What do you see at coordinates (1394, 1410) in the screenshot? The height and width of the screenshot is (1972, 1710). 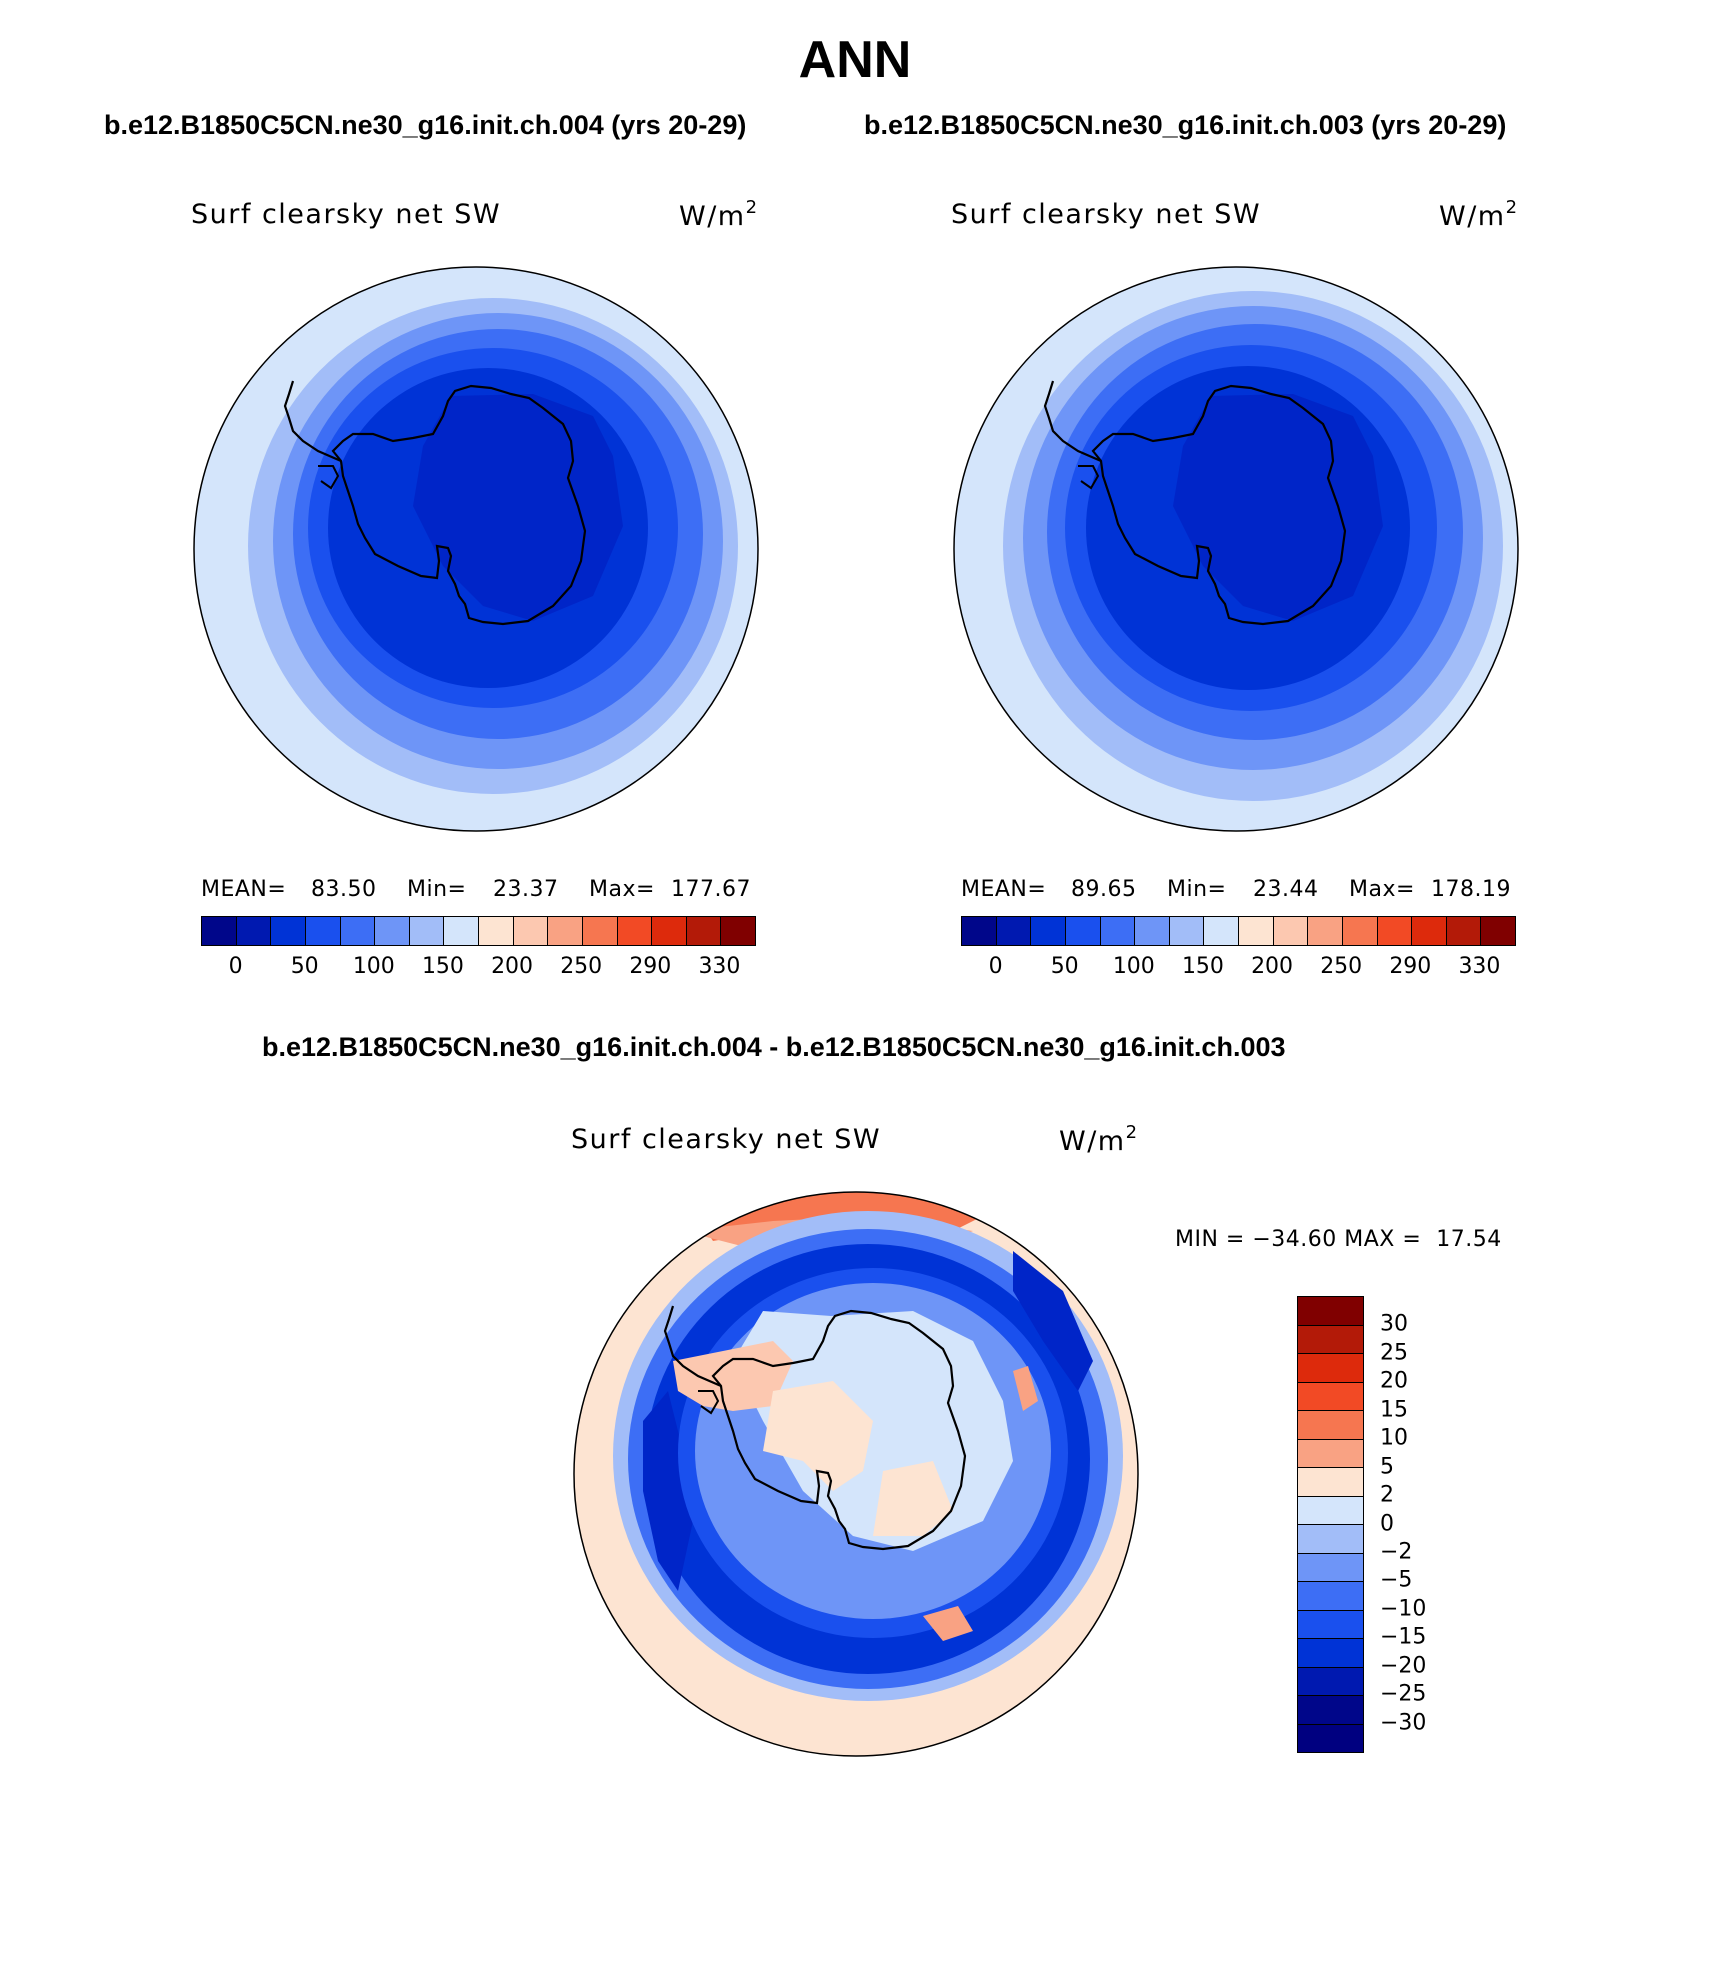 I see `diff-colorbar-tick-label: 15` at bounding box center [1394, 1410].